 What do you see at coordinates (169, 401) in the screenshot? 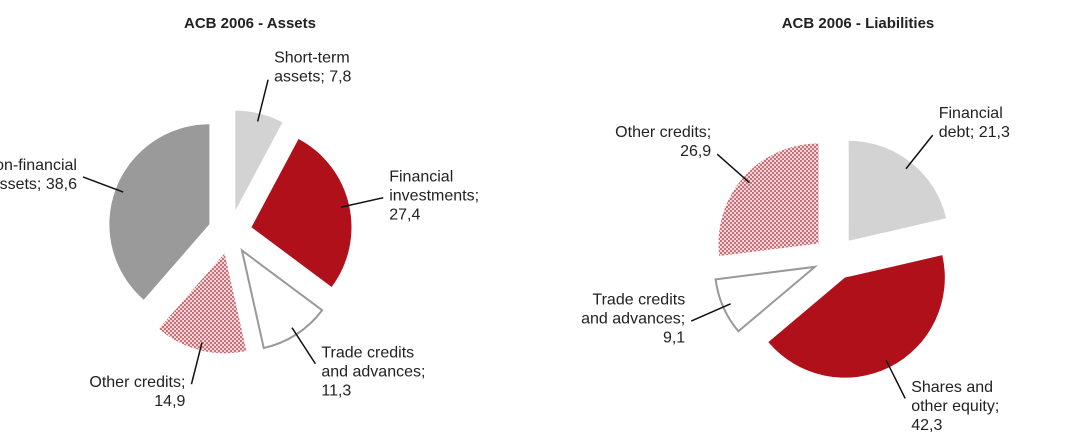
I see `data-label-line: 14,9` at bounding box center [169, 401].